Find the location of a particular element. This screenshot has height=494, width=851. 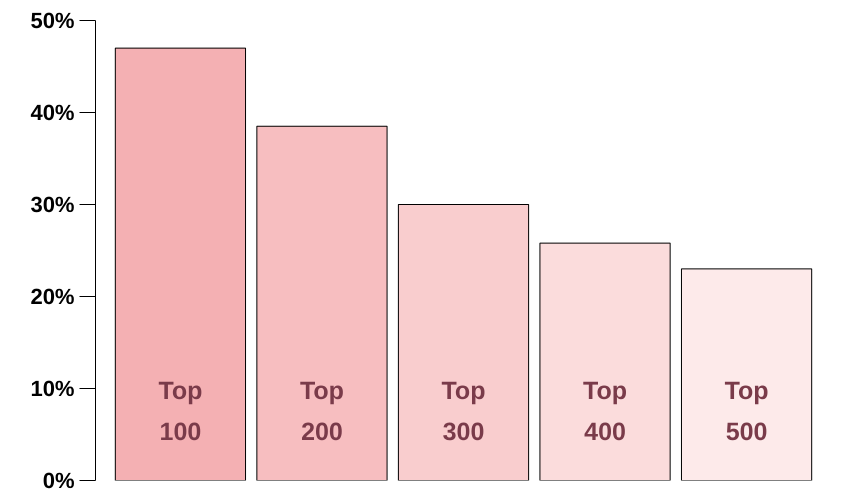

y-tick-label: 30% is located at coordinates (52, 204).